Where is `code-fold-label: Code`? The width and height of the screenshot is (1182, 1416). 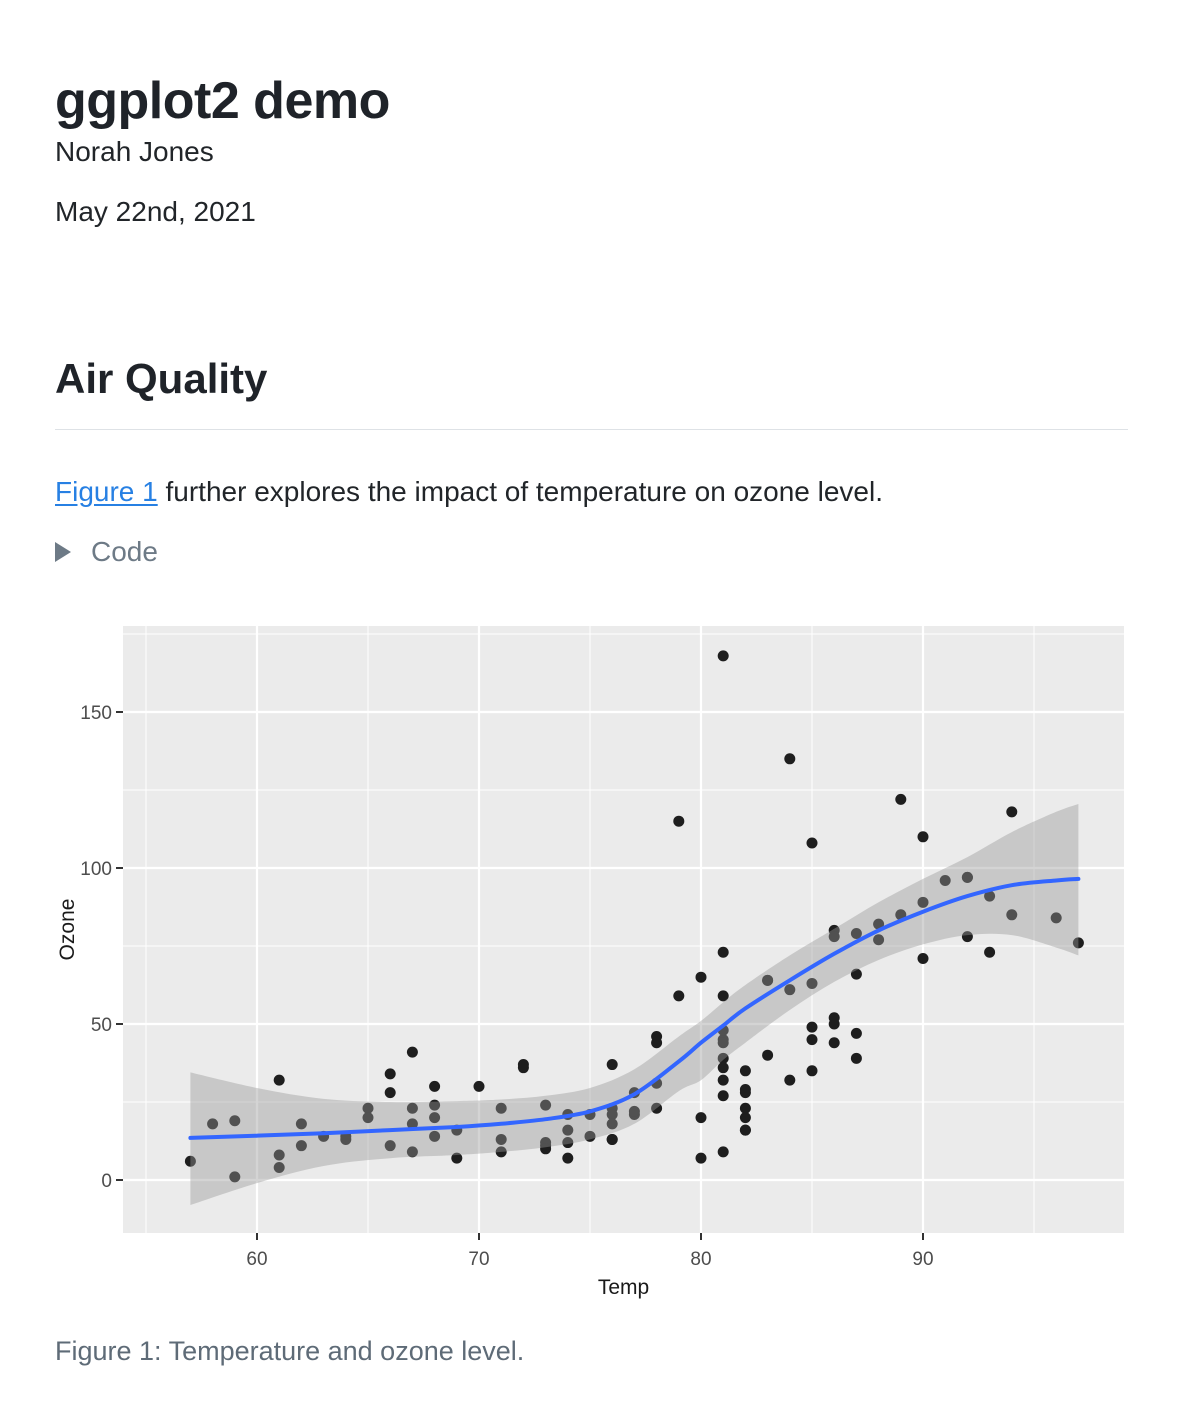
code-fold-label: Code is located at coordinates (124, 551).